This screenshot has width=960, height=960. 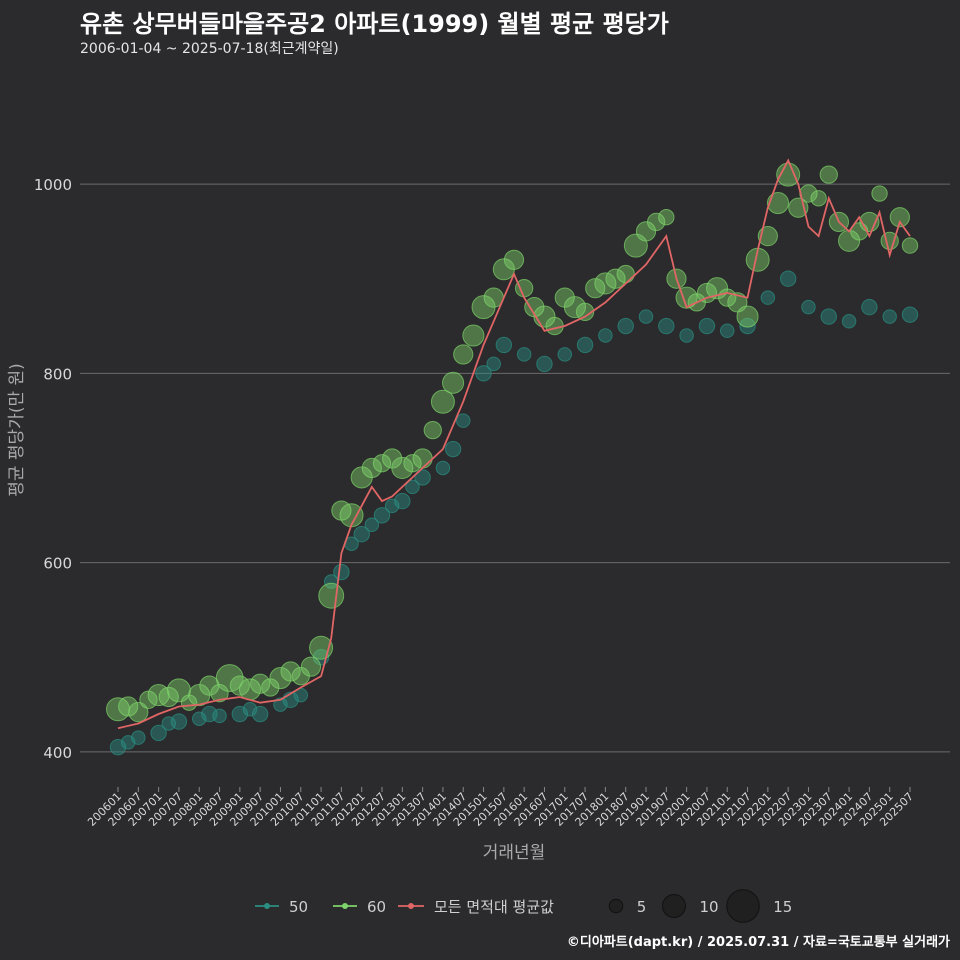 I want to click on y-tick-label: 400, so click(x=57, y=753).